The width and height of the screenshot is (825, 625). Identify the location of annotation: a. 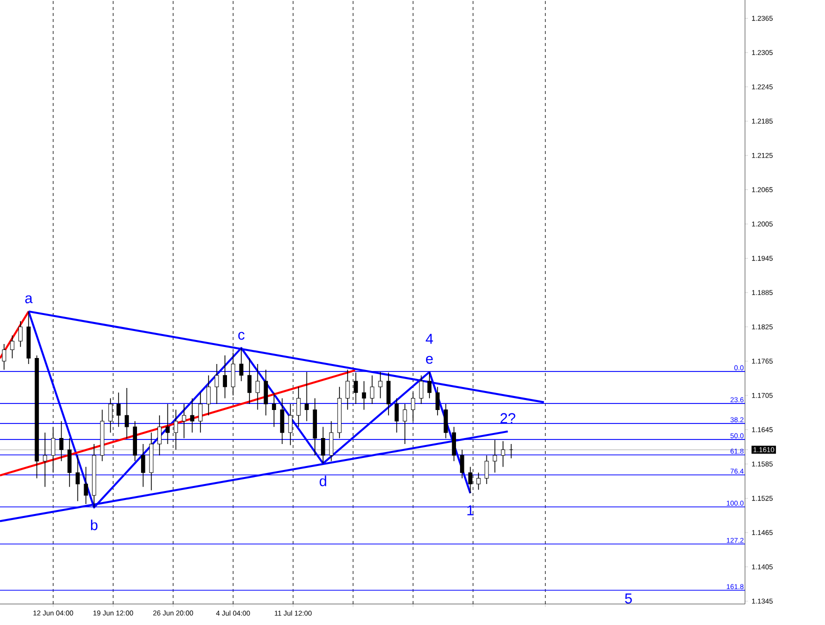
(29, 299).